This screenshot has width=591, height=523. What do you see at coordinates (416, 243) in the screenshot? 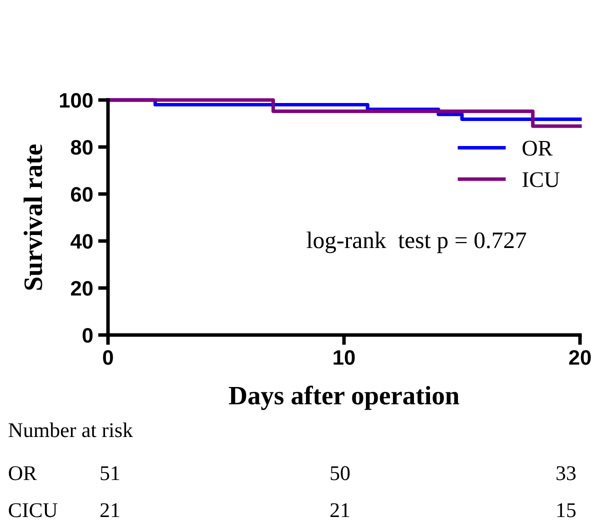
I see `annotation: log-rank test p = 0.727` at bounding box center [416, 243].